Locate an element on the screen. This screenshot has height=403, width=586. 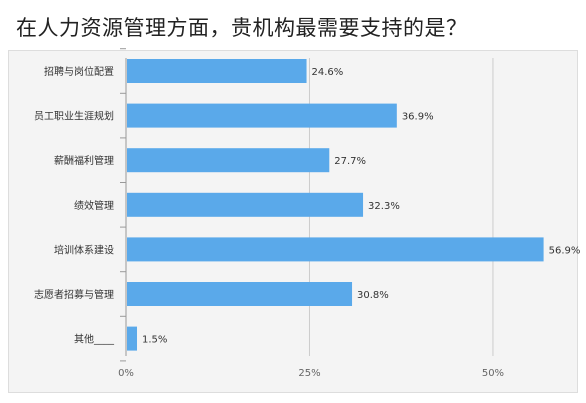
category-label: 绩效管理 is located at coordinates (94, 205).